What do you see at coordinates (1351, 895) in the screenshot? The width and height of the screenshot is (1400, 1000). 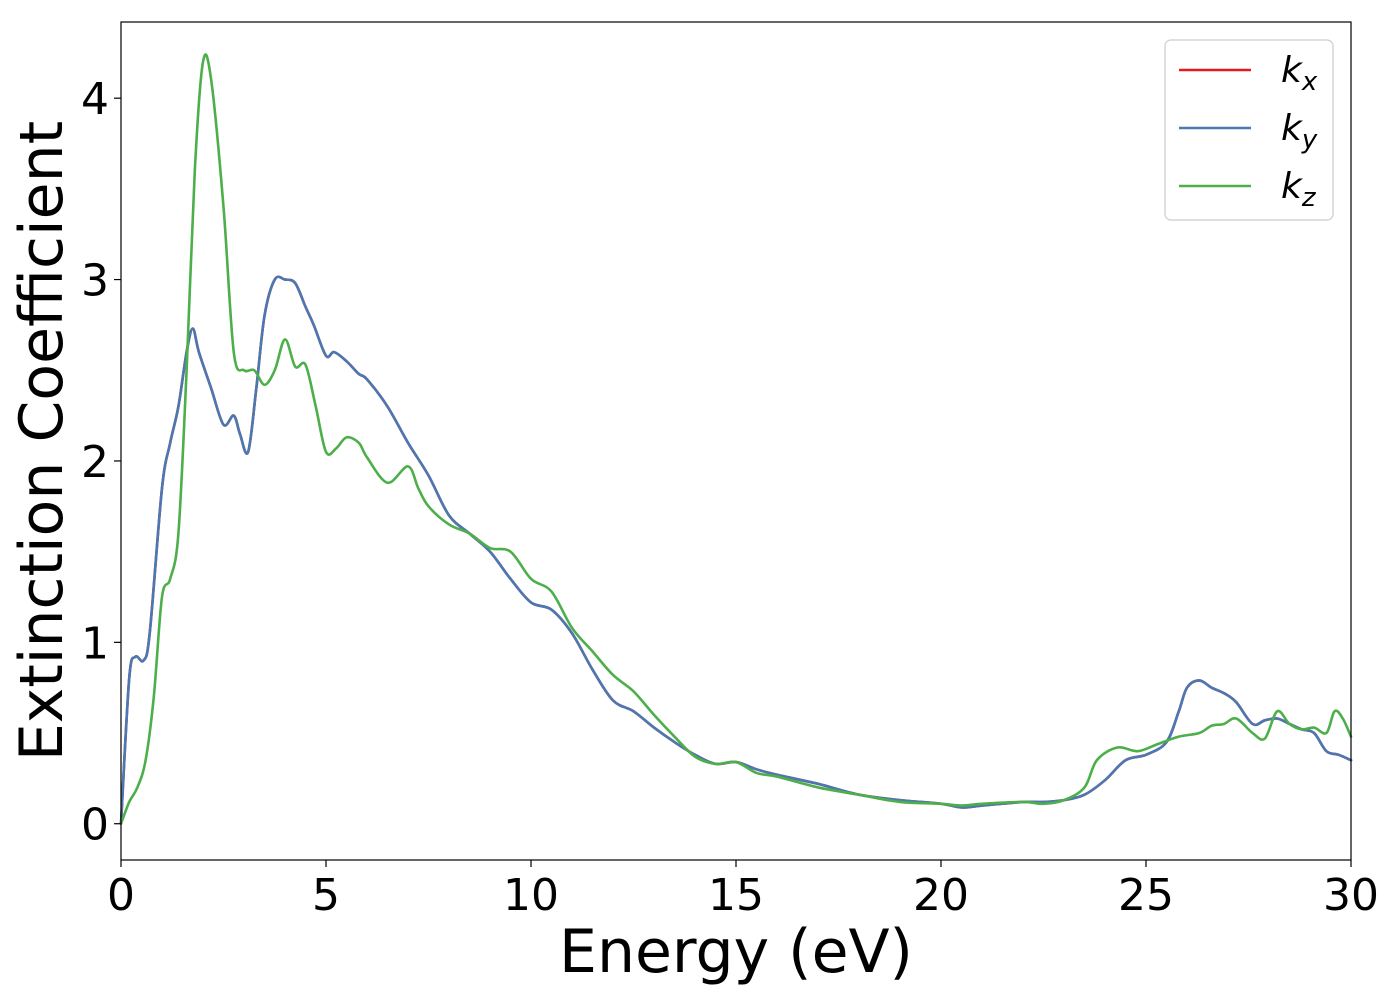 I see `x-tick-label: 30` at bounding box center [1351, 895].